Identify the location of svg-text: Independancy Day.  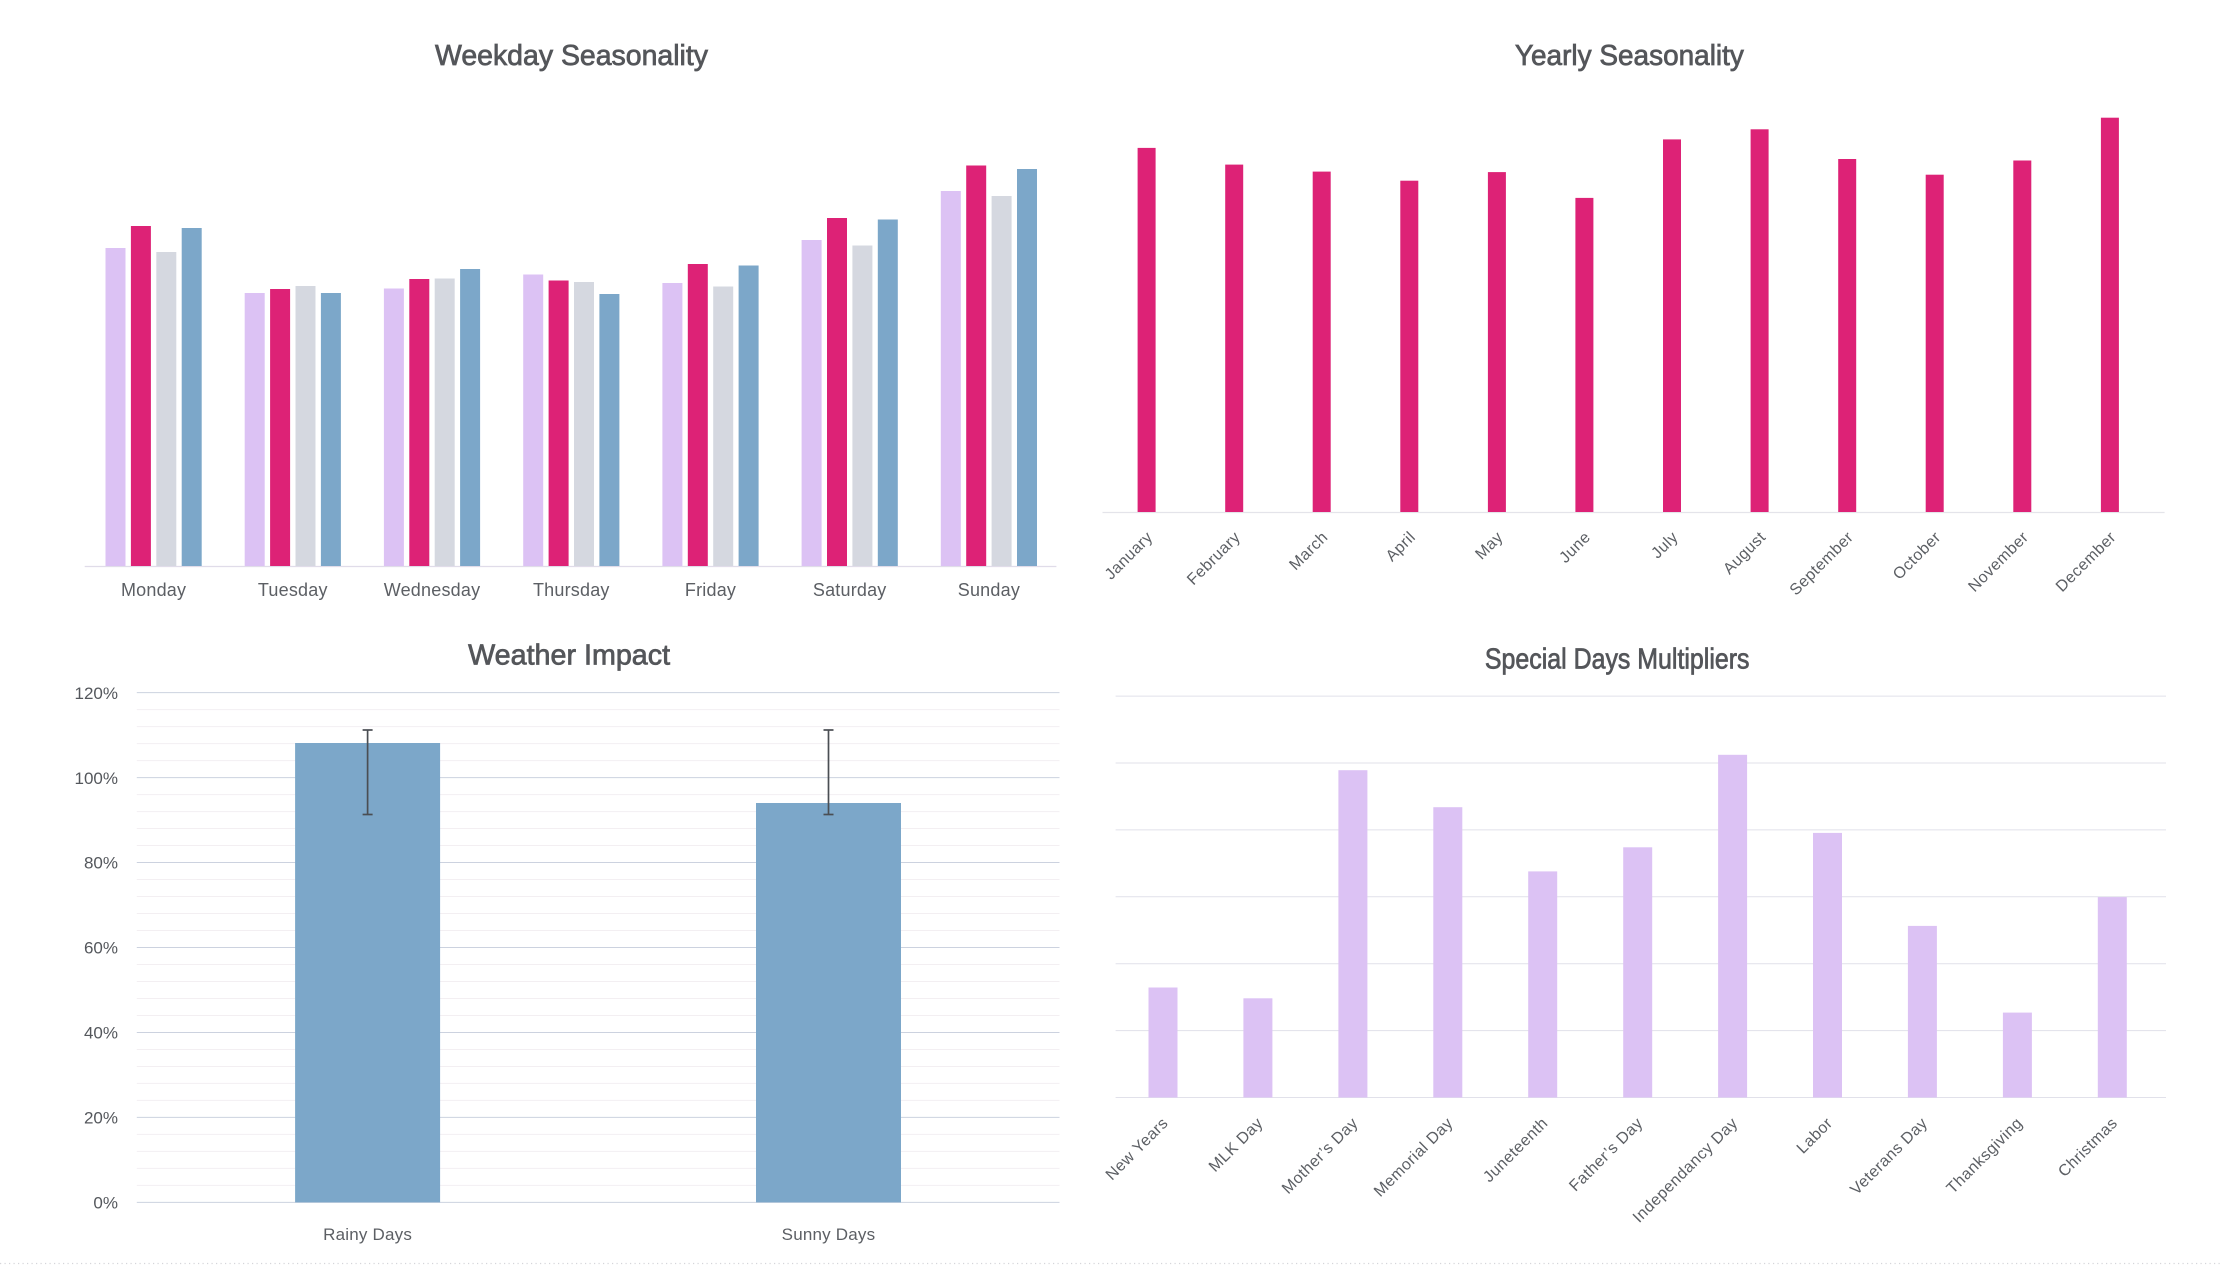
(1685, 1170).